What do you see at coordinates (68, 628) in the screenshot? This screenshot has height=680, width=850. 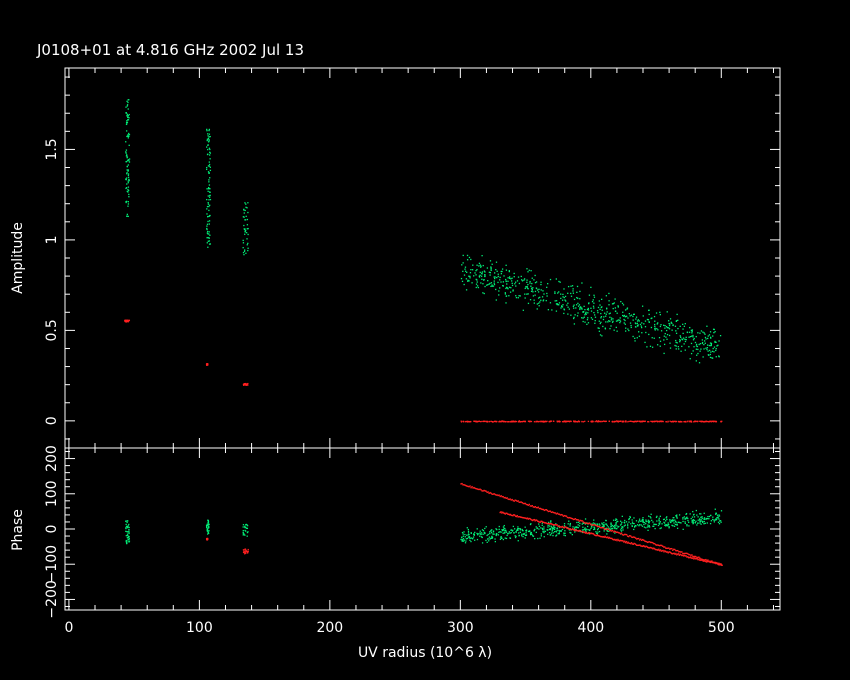 I see `x-tick-label: 0` at bounding box center [68, 628].